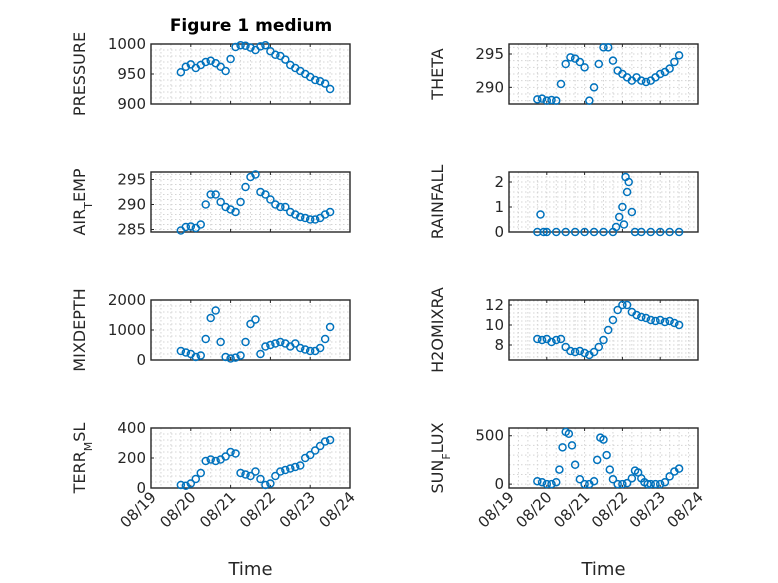  Describe the element at coordinates (131, 104) in the screenshot. I see `y-tick-label: 900` at that location.